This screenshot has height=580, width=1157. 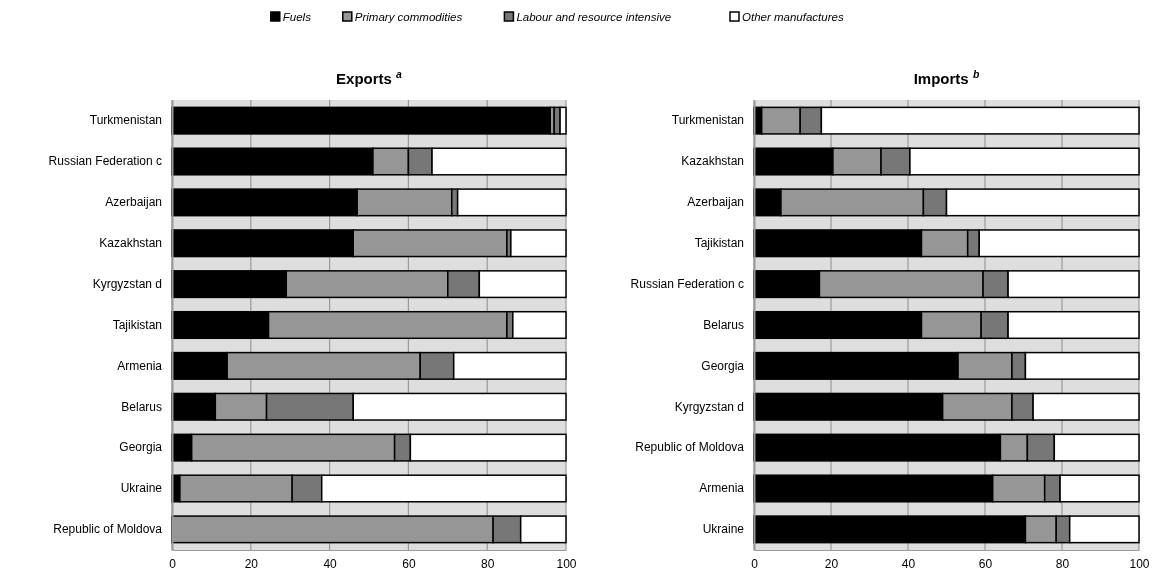 I want to click on chart-title: Imports $^{b}$, so click(x=946, y=77).